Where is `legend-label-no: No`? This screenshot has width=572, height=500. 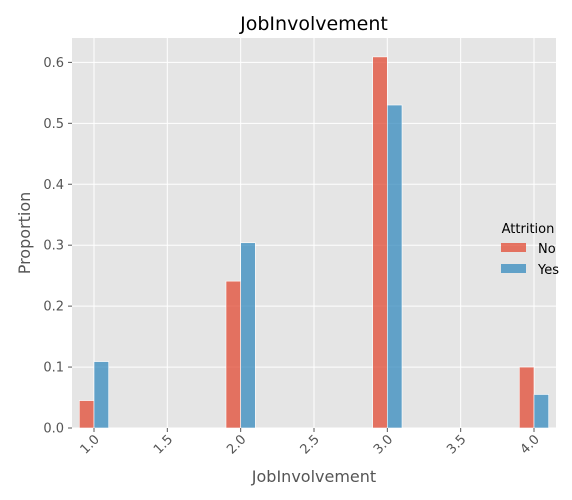 legend-label-no: No is located at coordinates (547, 249).